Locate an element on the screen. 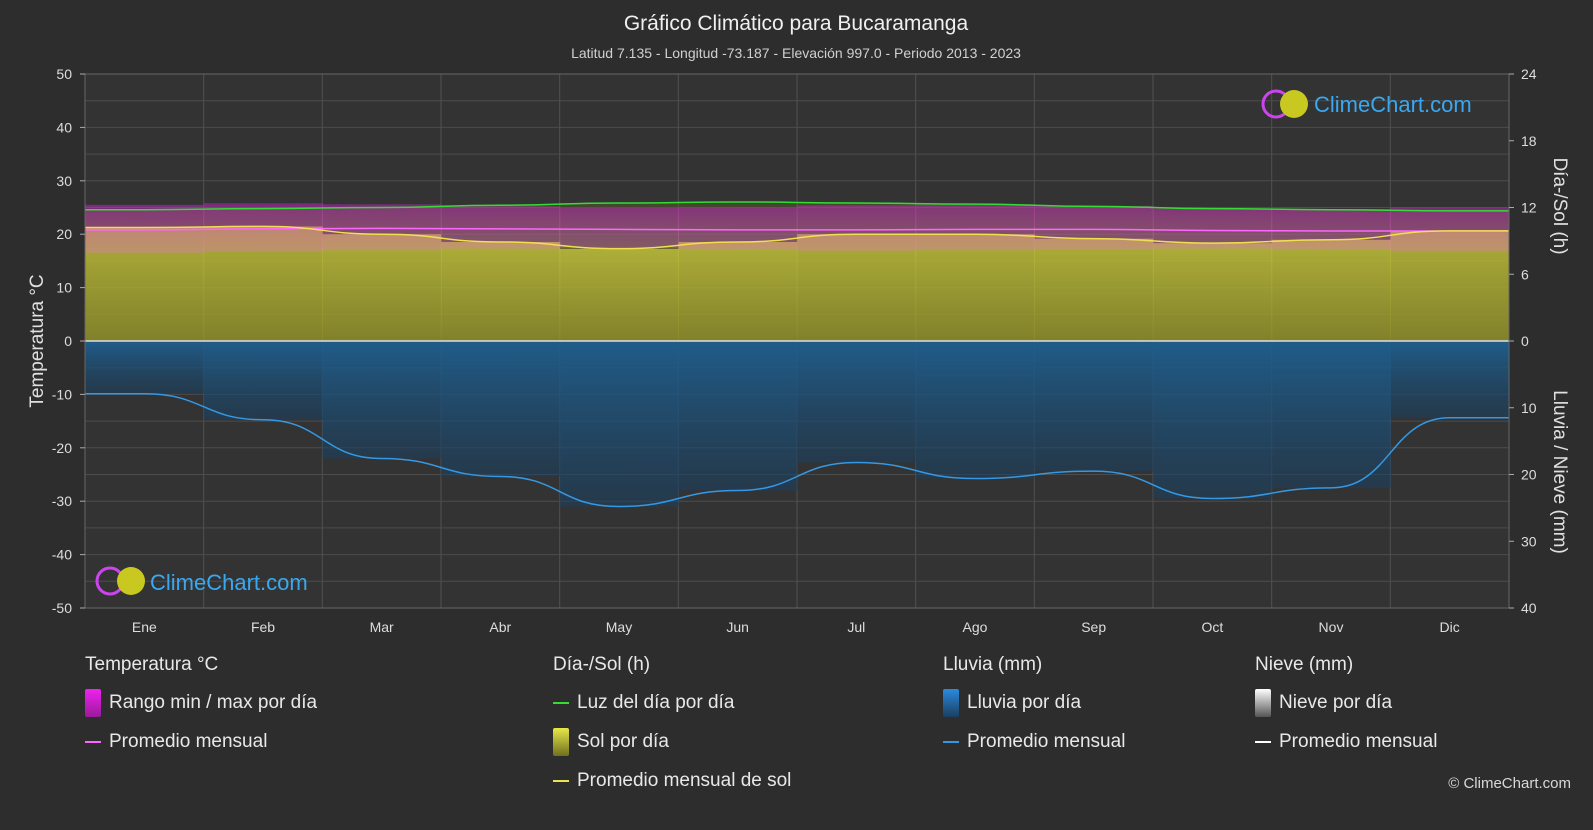 The width and height of the screenshot is (1593, 830). sunshine-bar-Mar is located at coordinates (382, 287).